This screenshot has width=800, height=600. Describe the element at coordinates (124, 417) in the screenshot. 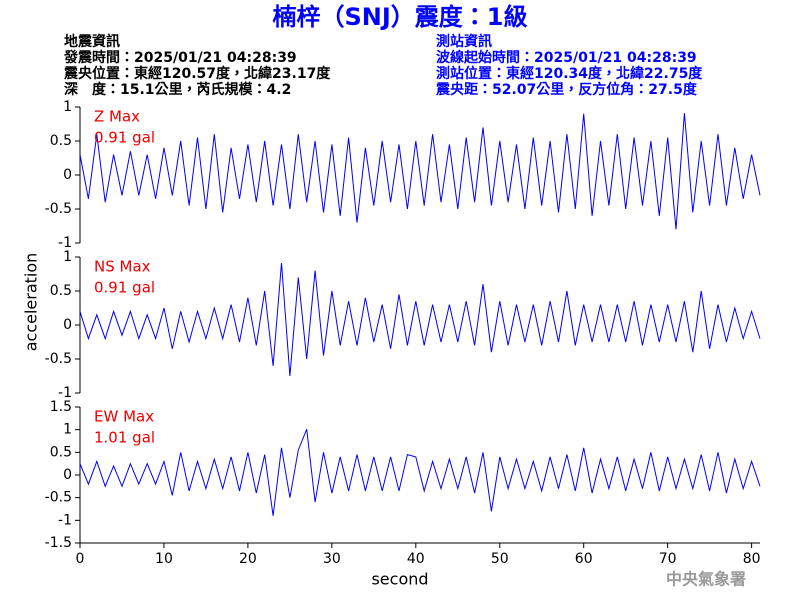

I see `component-label: EW Max` at that location.